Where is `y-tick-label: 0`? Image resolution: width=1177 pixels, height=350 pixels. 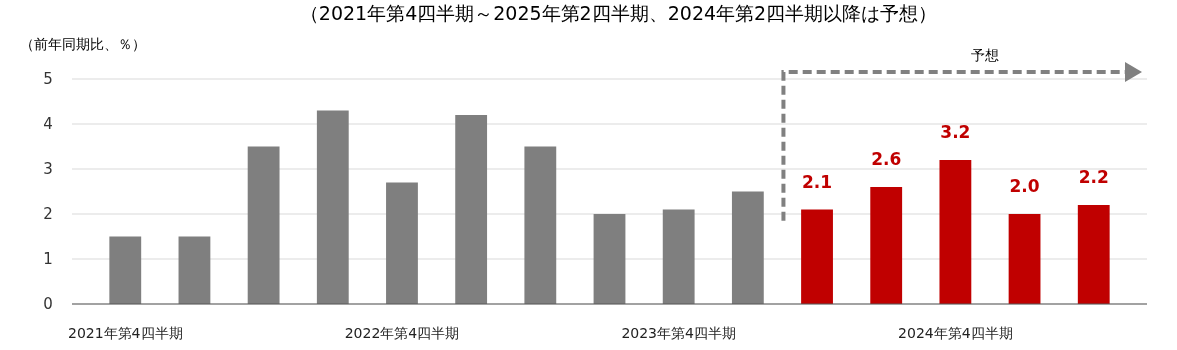
y-tick-label: 0 is located at coordinates (48, 304).